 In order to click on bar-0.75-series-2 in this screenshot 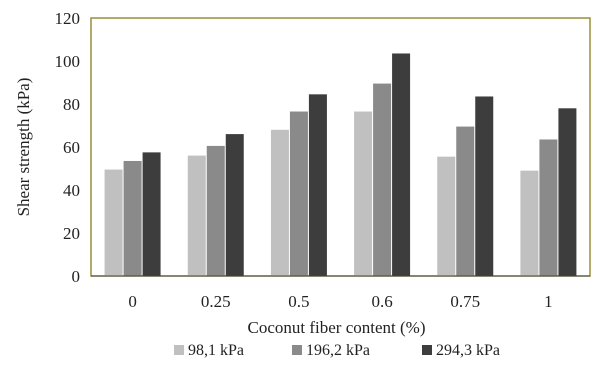, I will do `click(465, 201)`.